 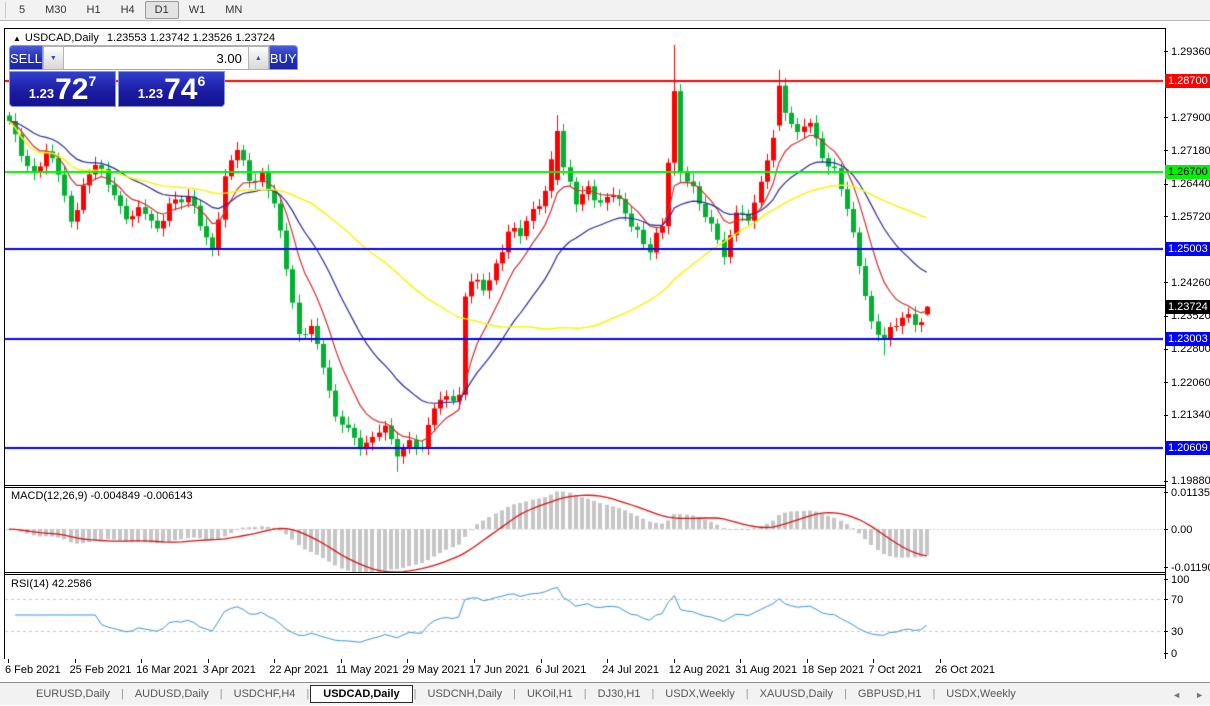 What do you see at coordinates (197, 10) in the screenshot?
I see `timeframe-button-w1: W1` at bounding box center [197, 10].